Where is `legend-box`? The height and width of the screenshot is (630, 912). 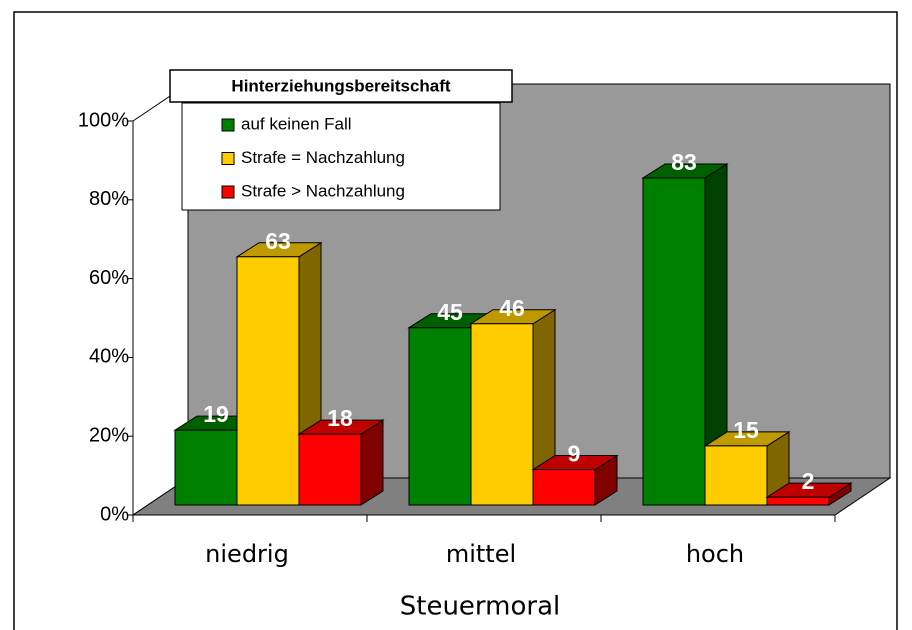
legend-box is located at coordinates (341, 156).